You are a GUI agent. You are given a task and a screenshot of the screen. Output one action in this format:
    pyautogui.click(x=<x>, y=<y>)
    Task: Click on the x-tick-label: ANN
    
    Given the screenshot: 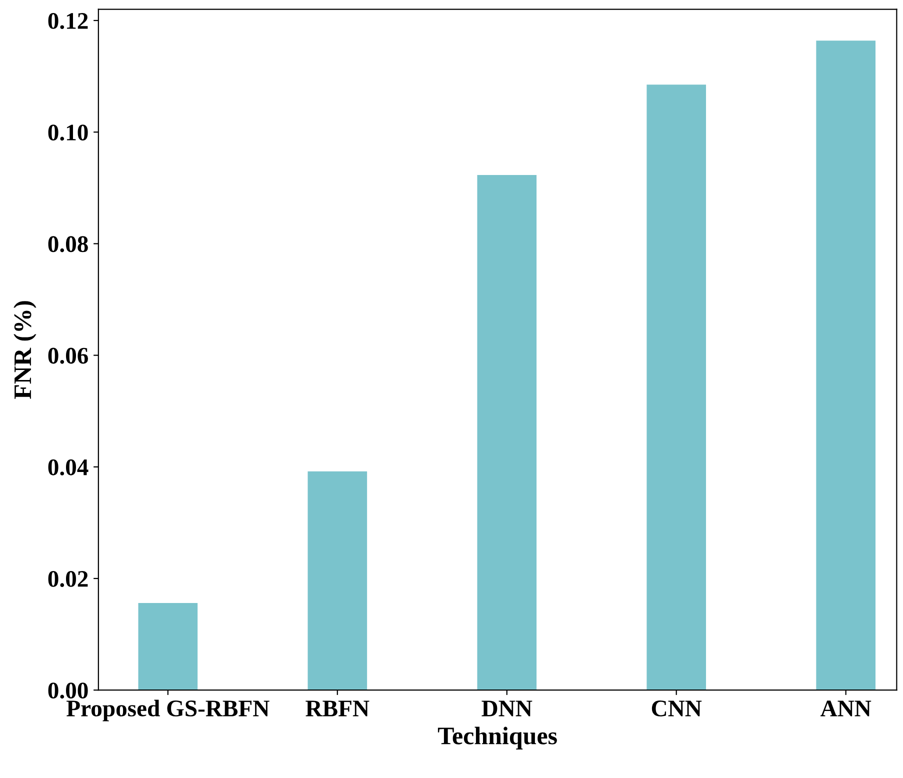 What is the action you would take?
    pyautogui.click(x=846, y=708)
    